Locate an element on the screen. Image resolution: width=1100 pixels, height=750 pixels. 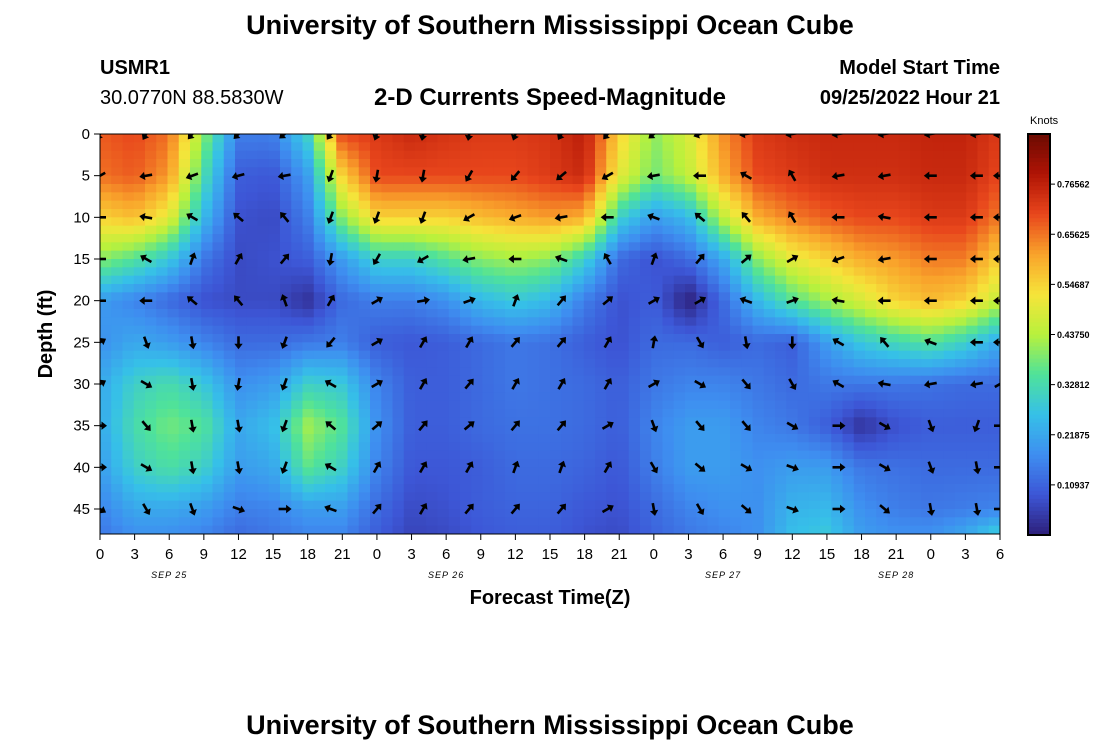
x-tick-label: 6 is located at coordinates (1000, 554).